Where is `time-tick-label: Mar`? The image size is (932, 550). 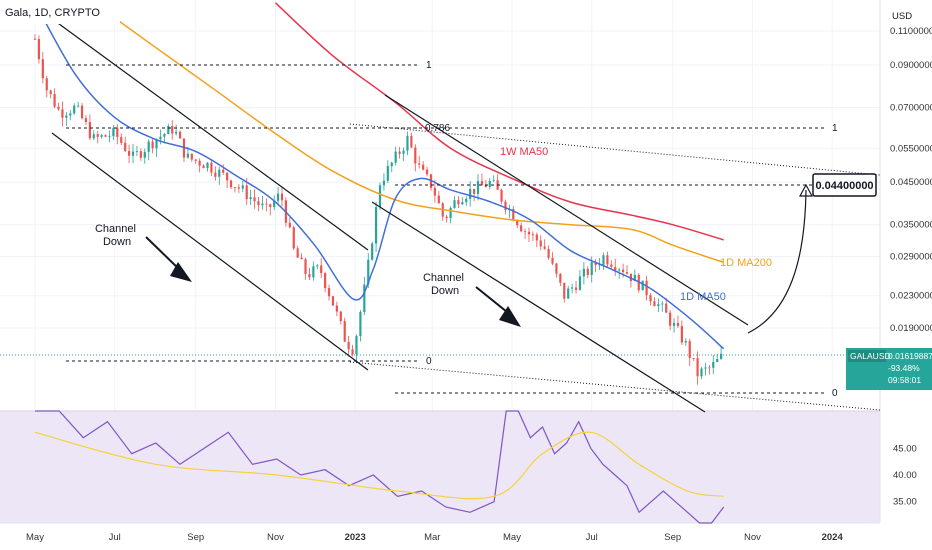
time-tick-label: Mar is located at coordinates (432, 537).